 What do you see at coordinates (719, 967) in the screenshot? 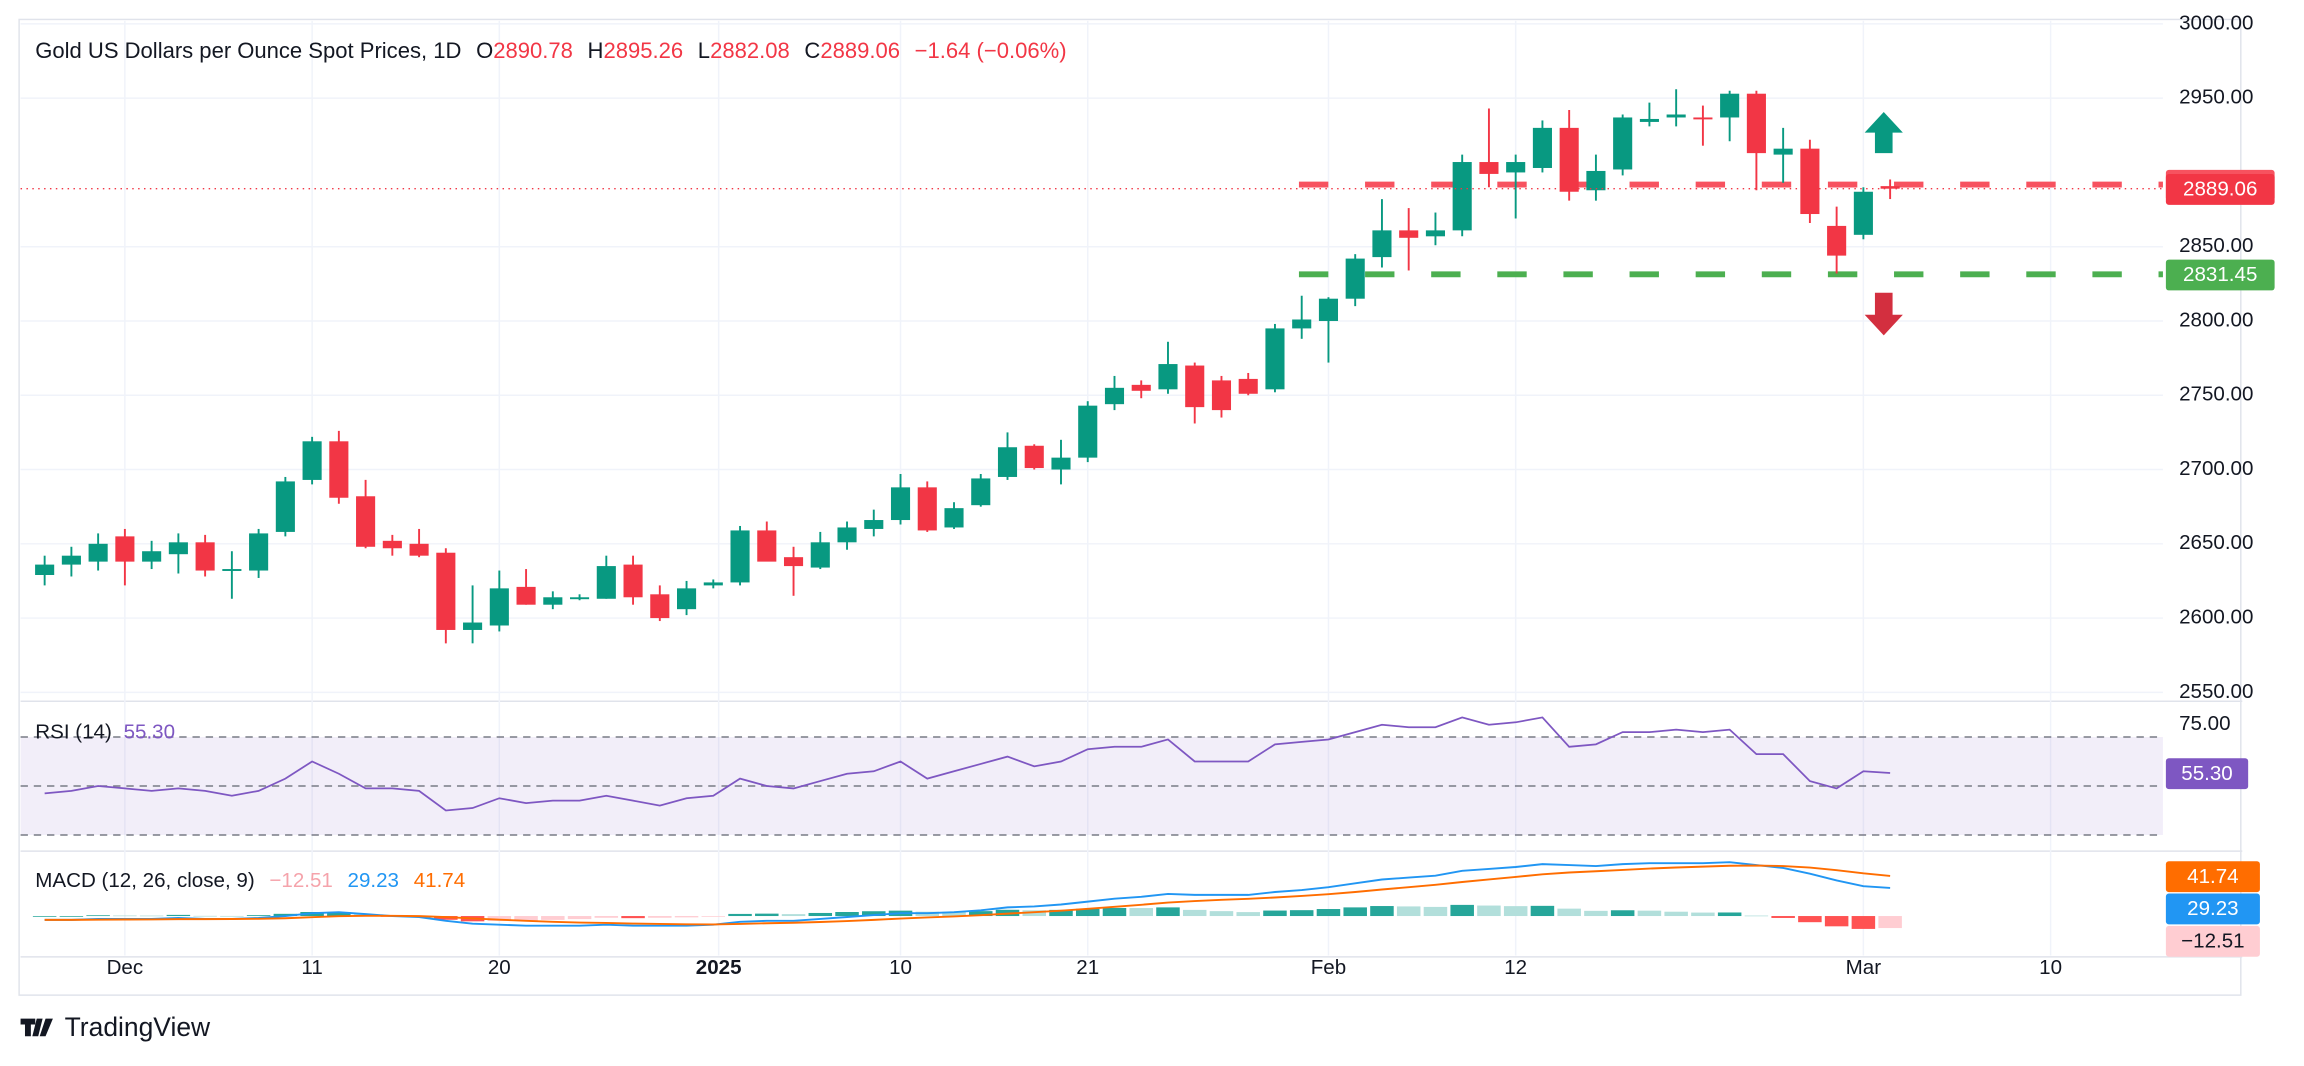
I see `x-tick-label: 2025` at bounding box center [719, 967].